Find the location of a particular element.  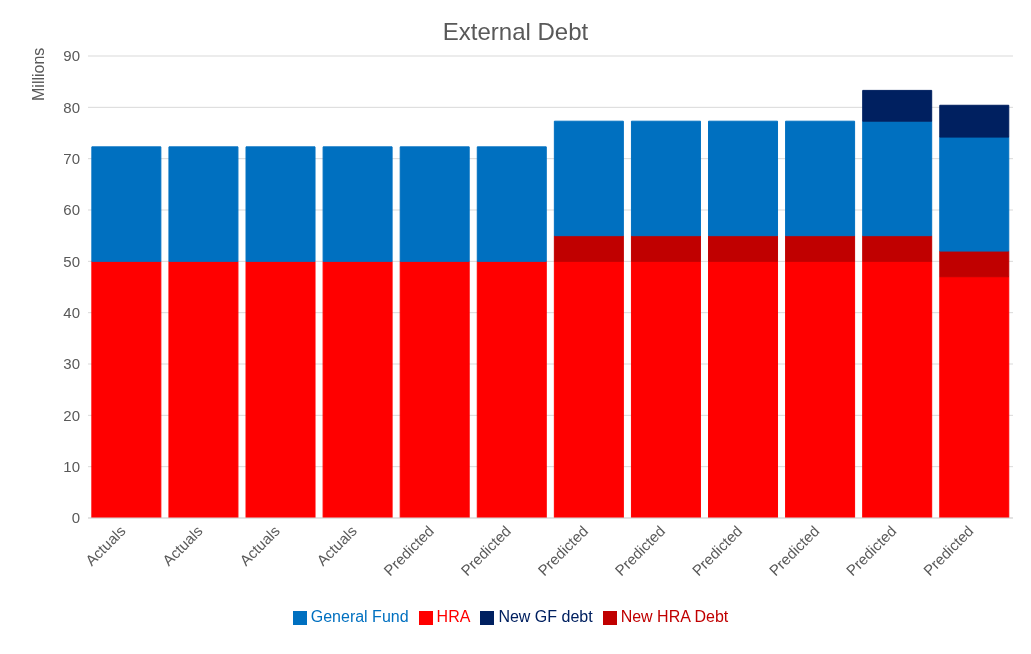

chart-title: External Debt is located at coordinates (515, 31).